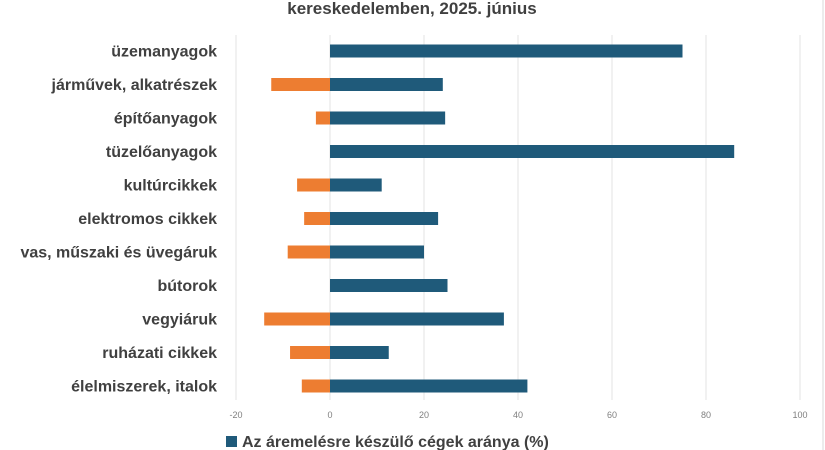 This screenshot has width=825, height=450. Describe the element at coordinates (161, 152) in the screenshot. I see `category-label: tüzelőanyagok` at that location.